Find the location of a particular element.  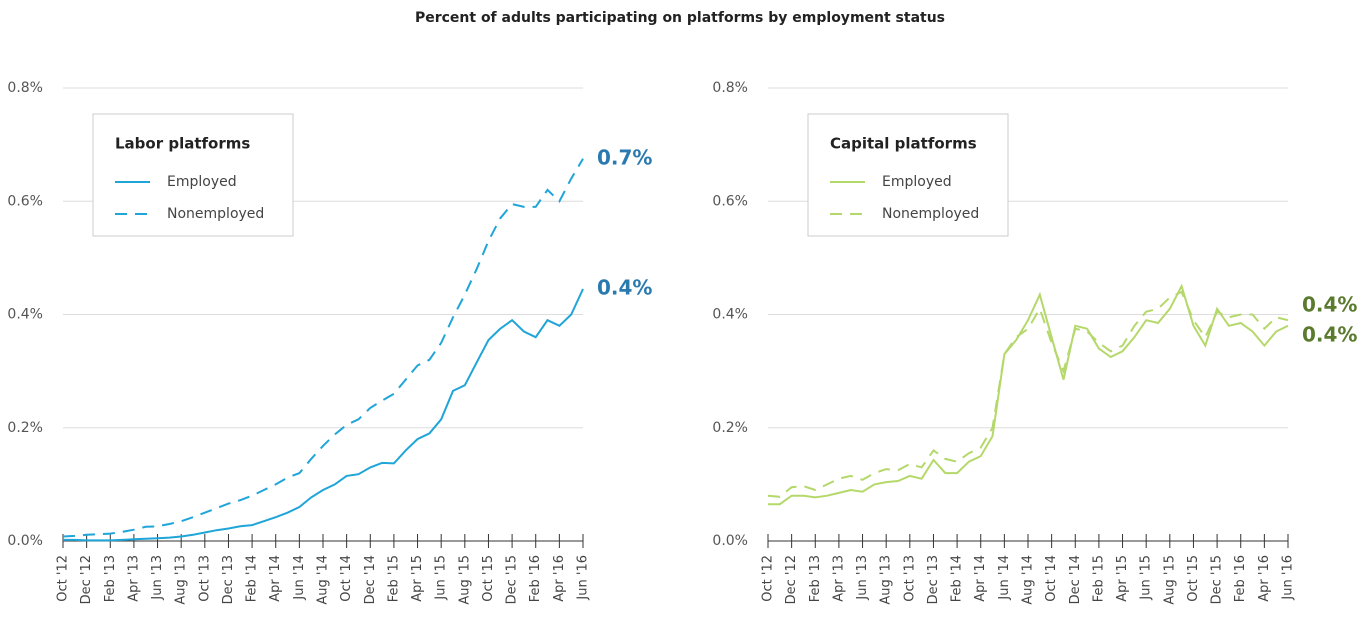

line is located at coordinates (1028, 394).